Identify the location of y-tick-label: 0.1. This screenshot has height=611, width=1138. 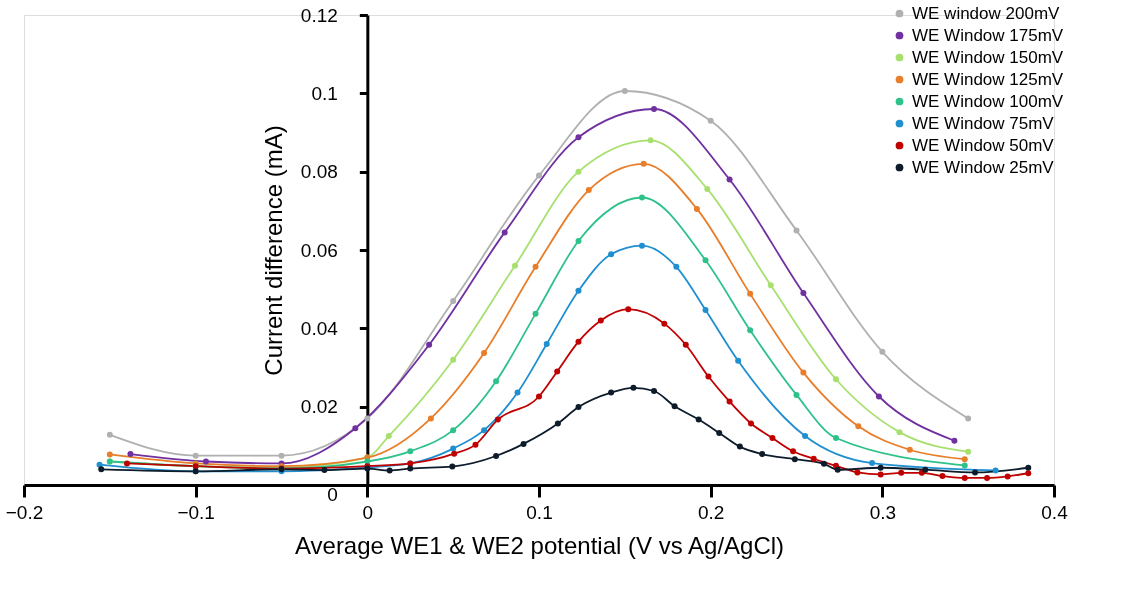
(324, 93).